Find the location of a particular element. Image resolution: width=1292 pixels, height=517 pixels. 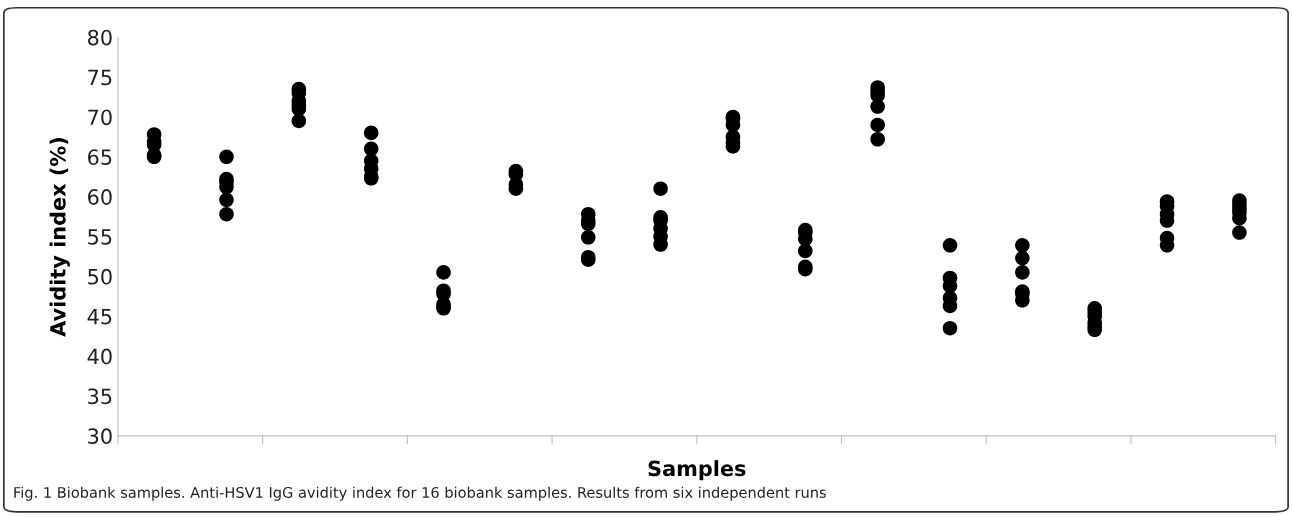

y-tick-label: 50 is located at coordinates (100, 276).